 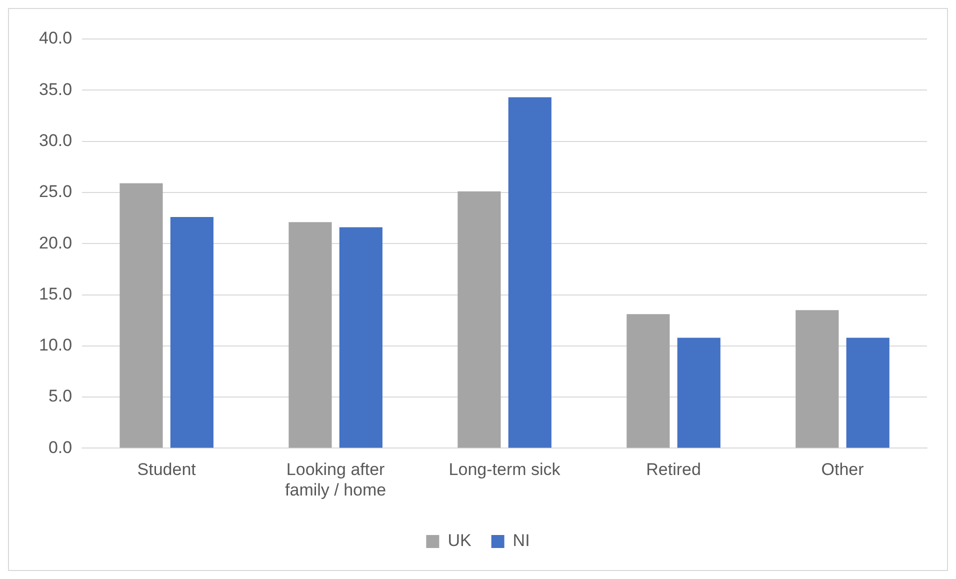 What do you see at coordinates (60, 396) in the screenshot?
I see `y-tick-label: 5.0` at bounding box center [60, 396].